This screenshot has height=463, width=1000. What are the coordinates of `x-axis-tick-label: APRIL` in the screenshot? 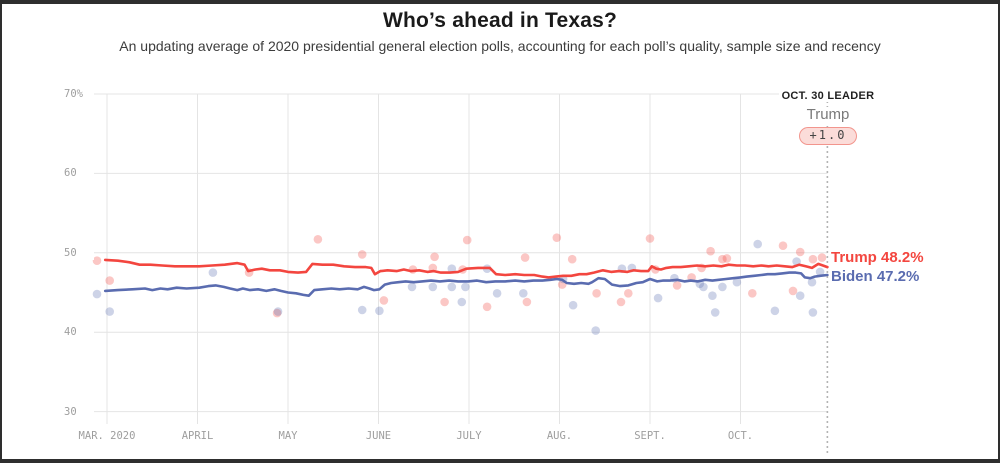 It's located at (197, 436).